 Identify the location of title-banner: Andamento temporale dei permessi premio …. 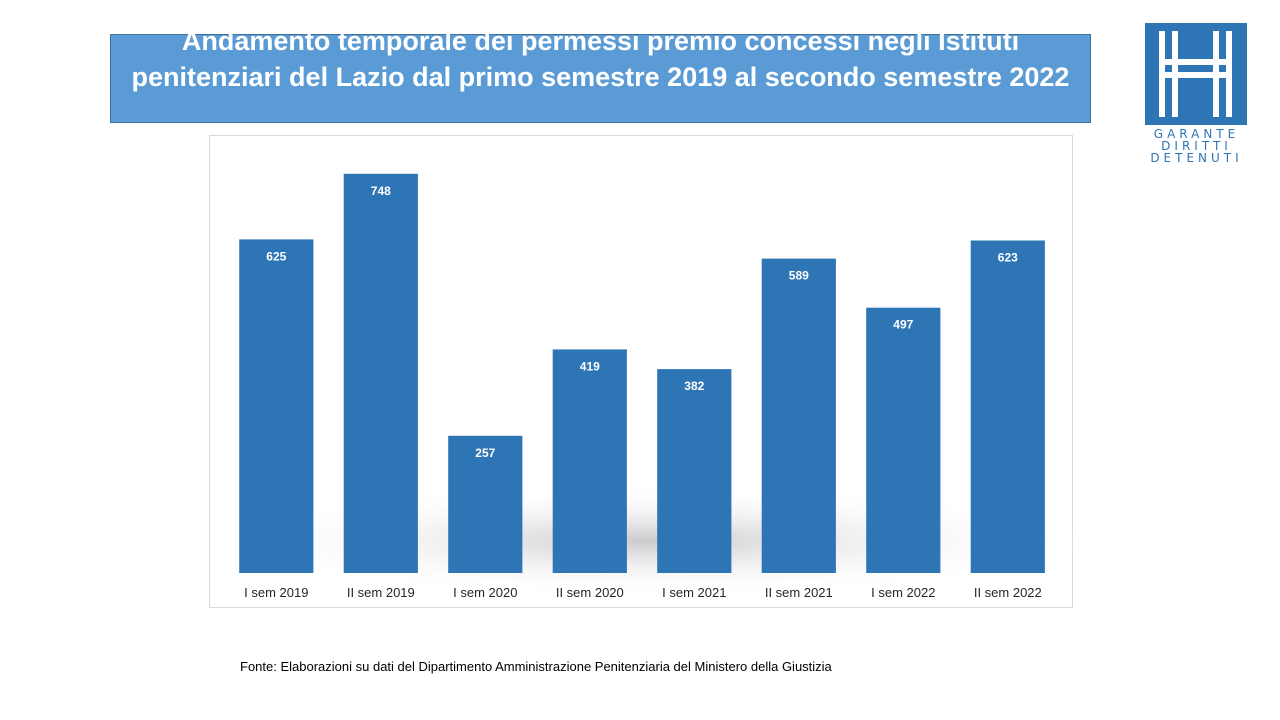
(600, 74).